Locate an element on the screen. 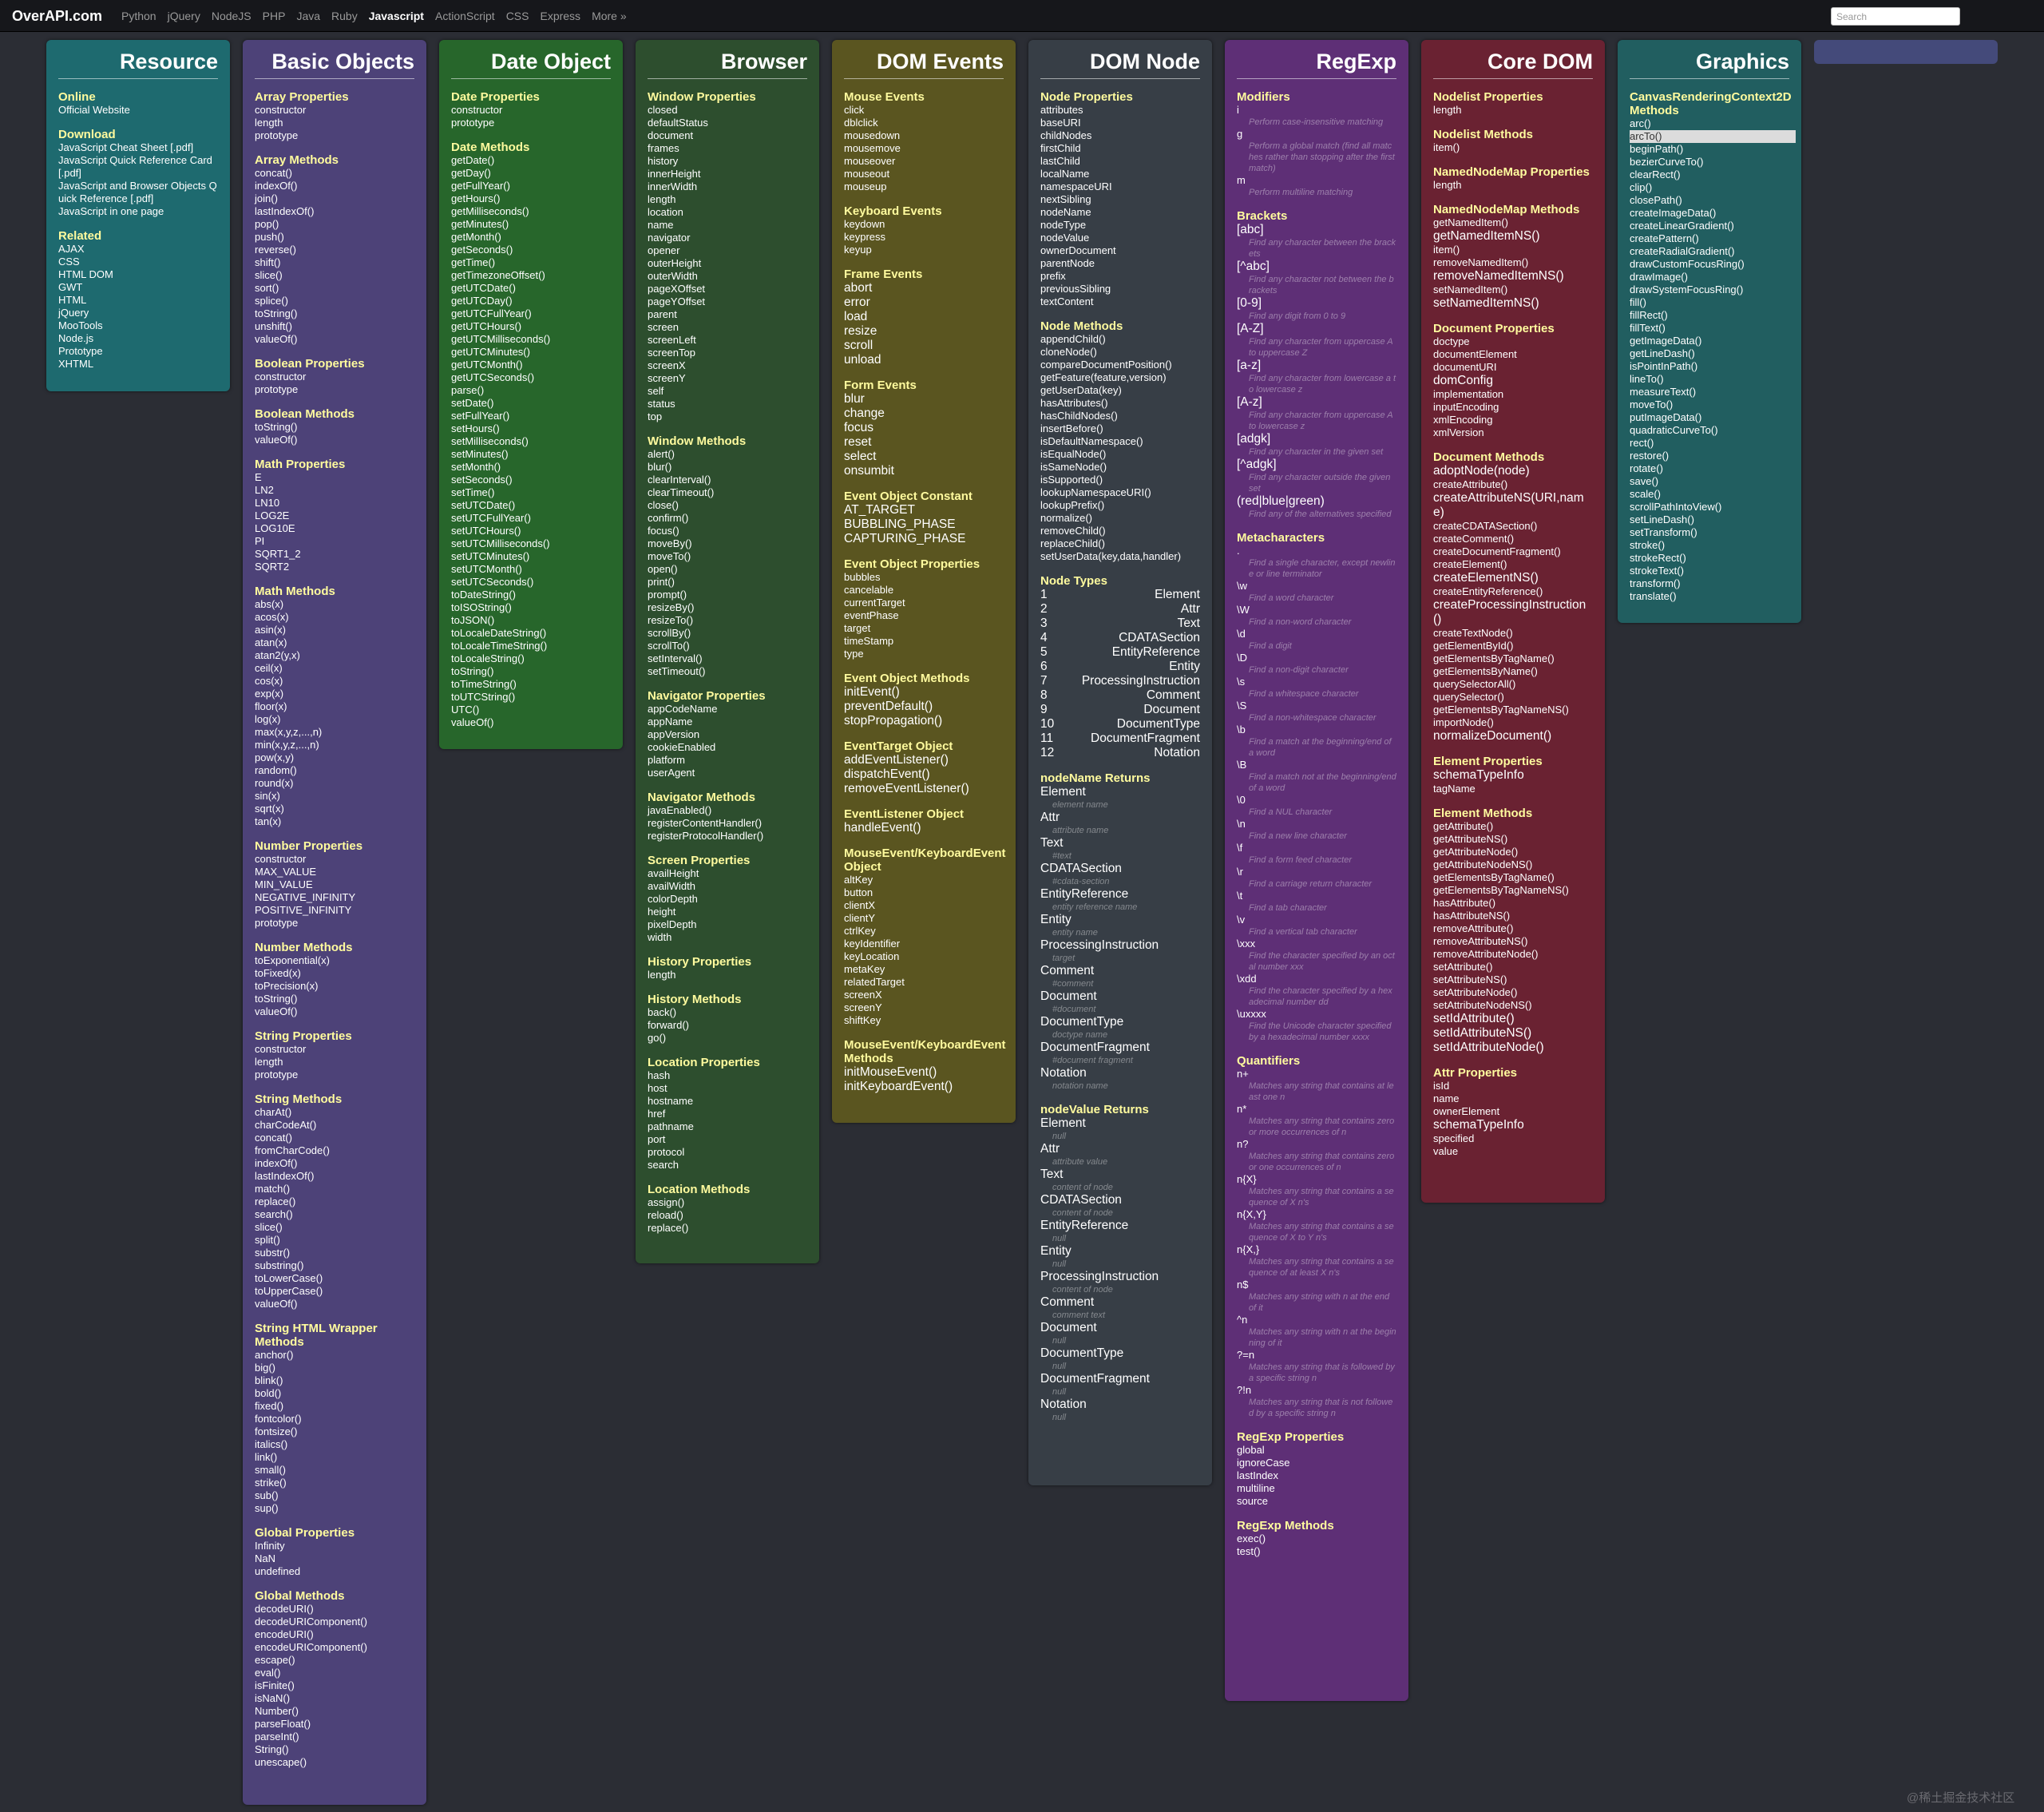  item-getfullyear: getFullYear() is located at coordinates (480, 186).